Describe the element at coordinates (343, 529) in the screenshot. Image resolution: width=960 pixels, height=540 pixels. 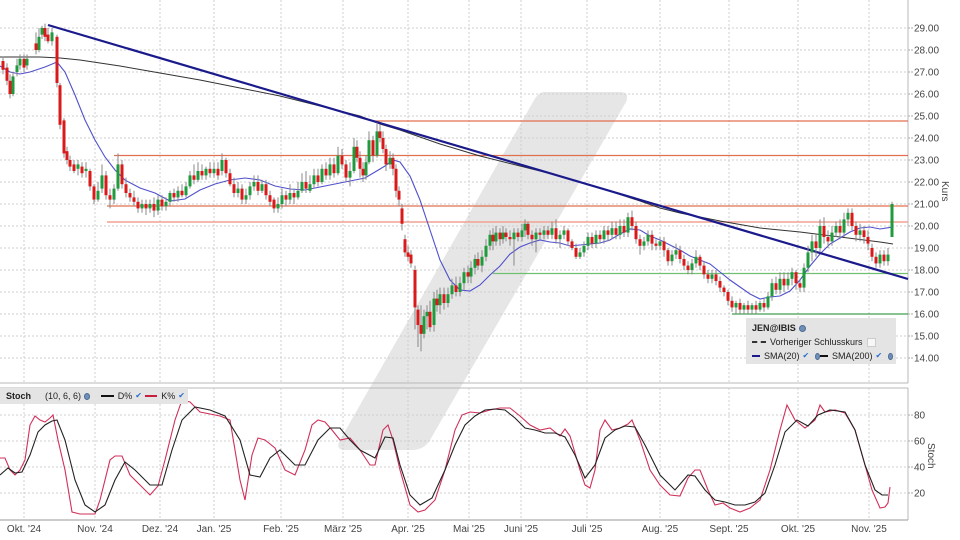
I see `x-axis-label: März '25` at that location.